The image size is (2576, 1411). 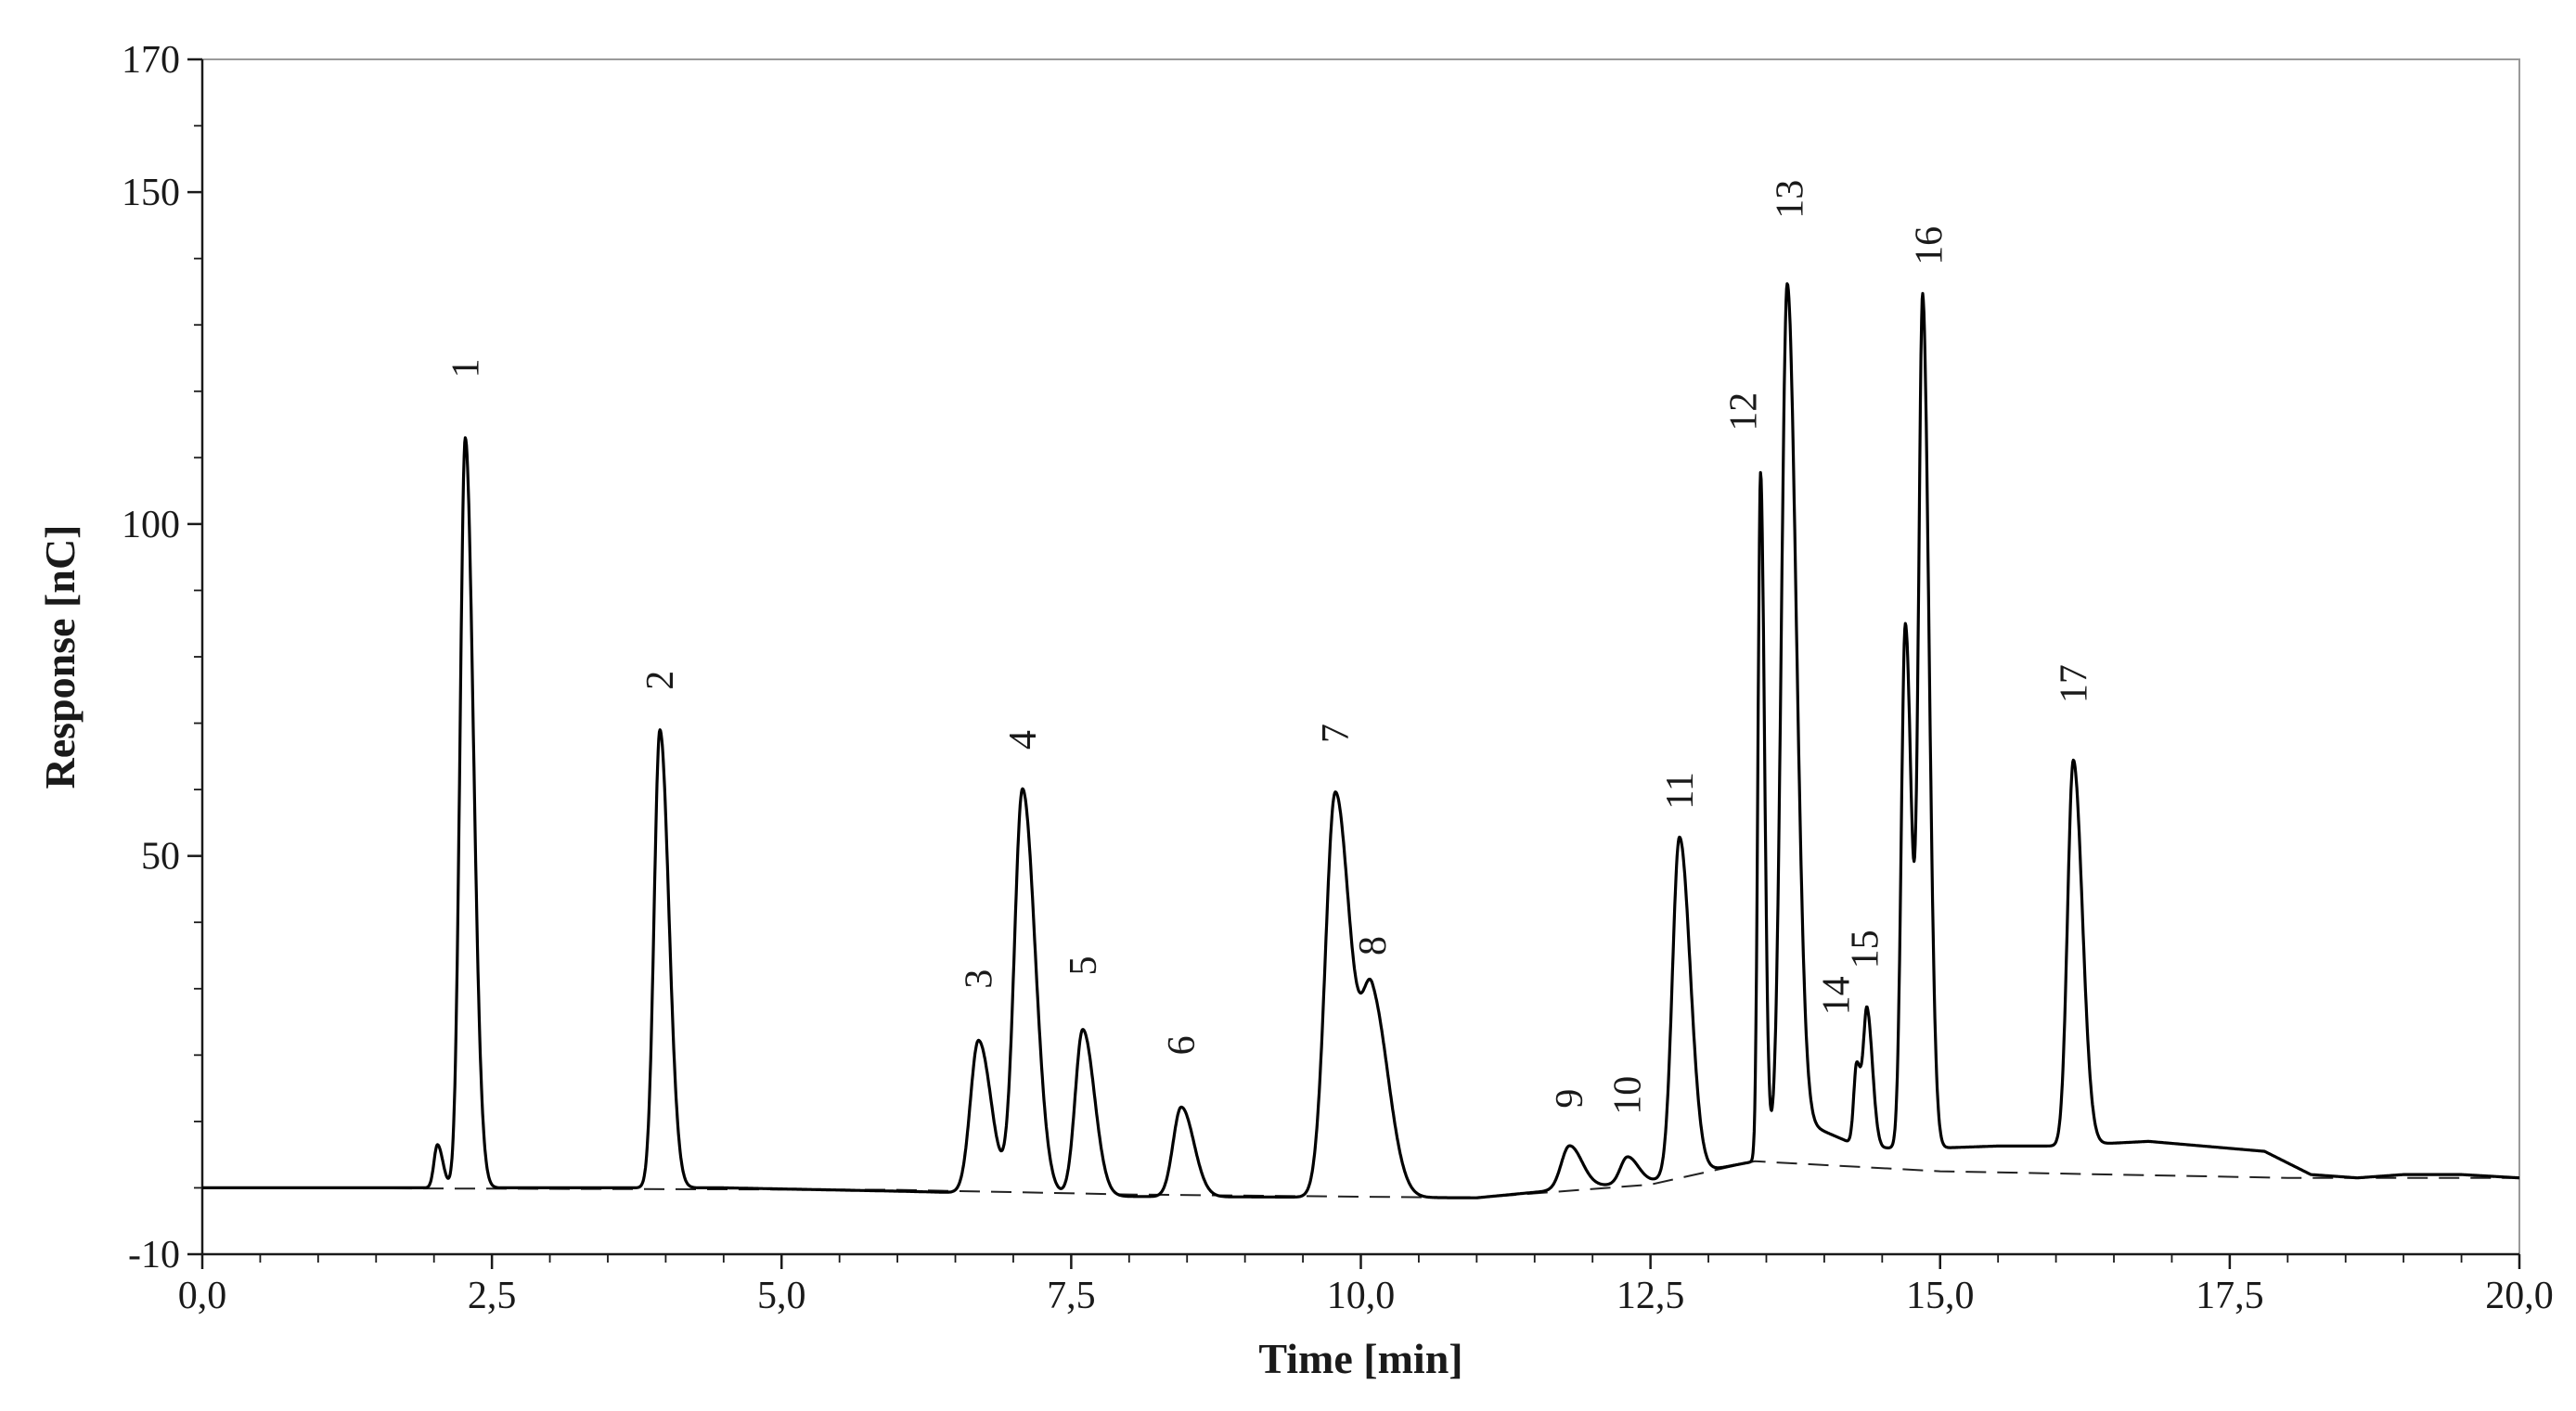 I want to click on peak-label: 8, so click(x=1373, y=946).